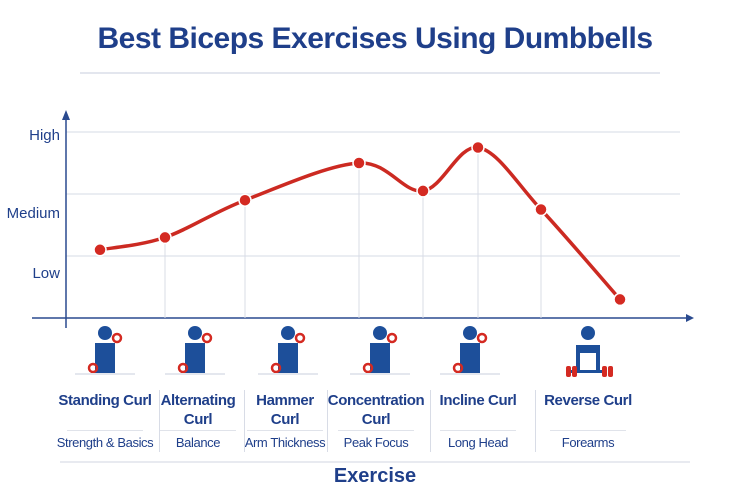 The height and width of the screenshot is (500, 750). I want to click on category-label-line: Concentration, so click(376, 400).